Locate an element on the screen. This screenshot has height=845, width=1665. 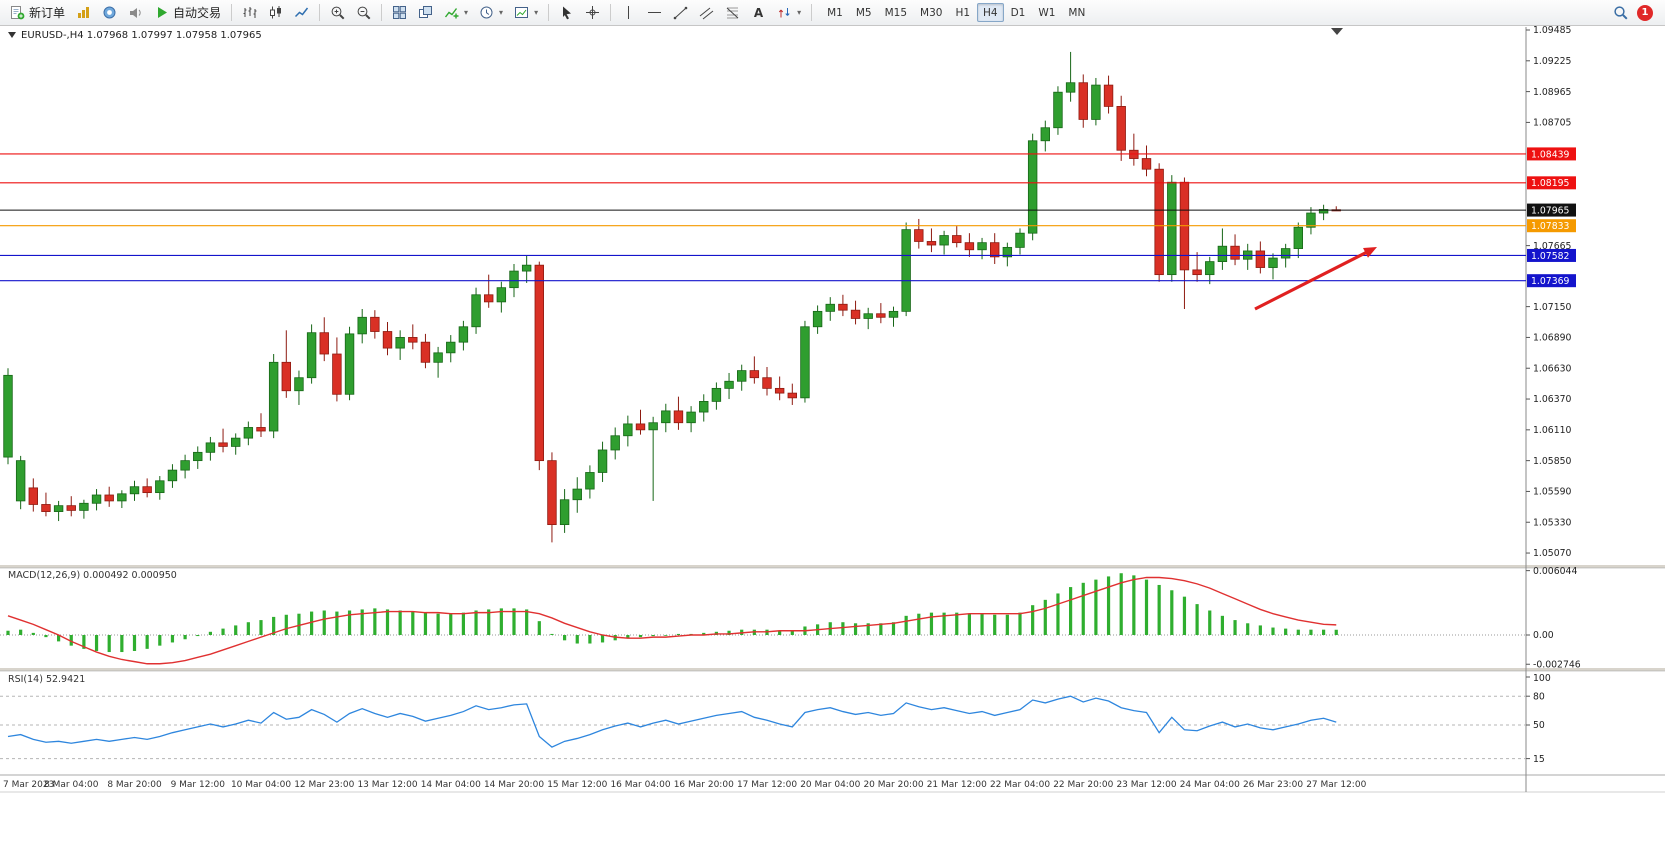
bars-icon is located at coordinates (249, 12).